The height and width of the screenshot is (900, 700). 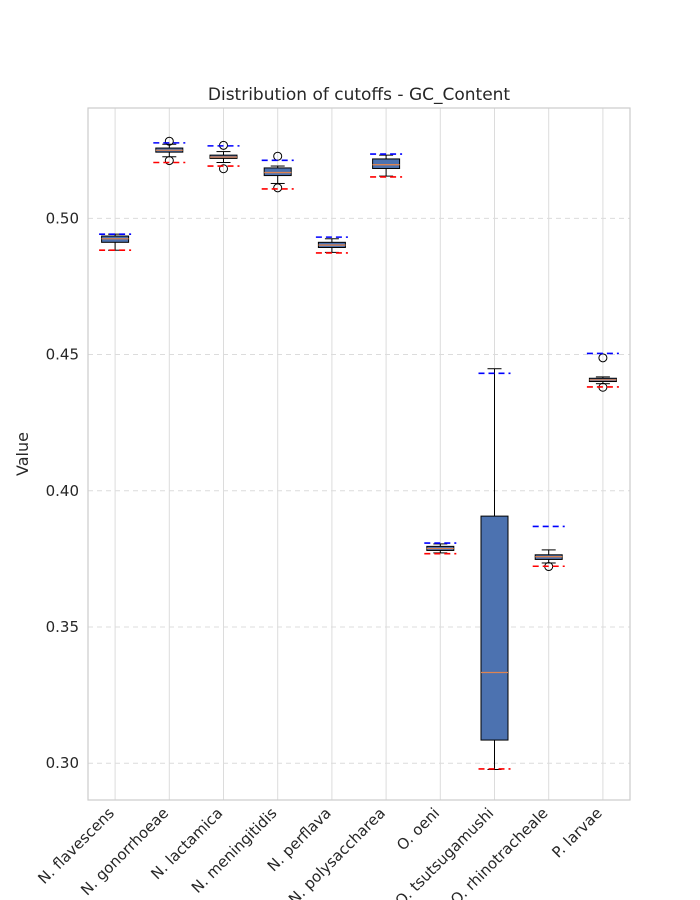 I want to click on chart-title: Distribution of cutoffs - GC_Content, so click(x=359, y=95).